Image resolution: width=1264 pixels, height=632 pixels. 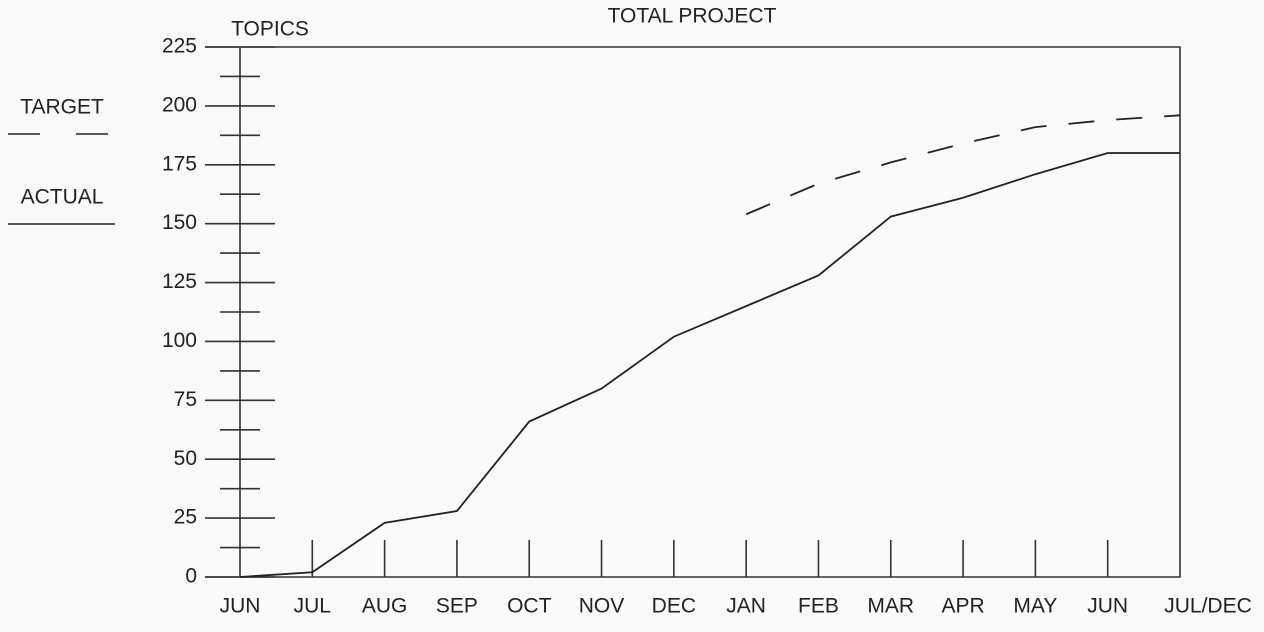 I want to click on x-tick-label: DEC, so click(x=674, y=606).